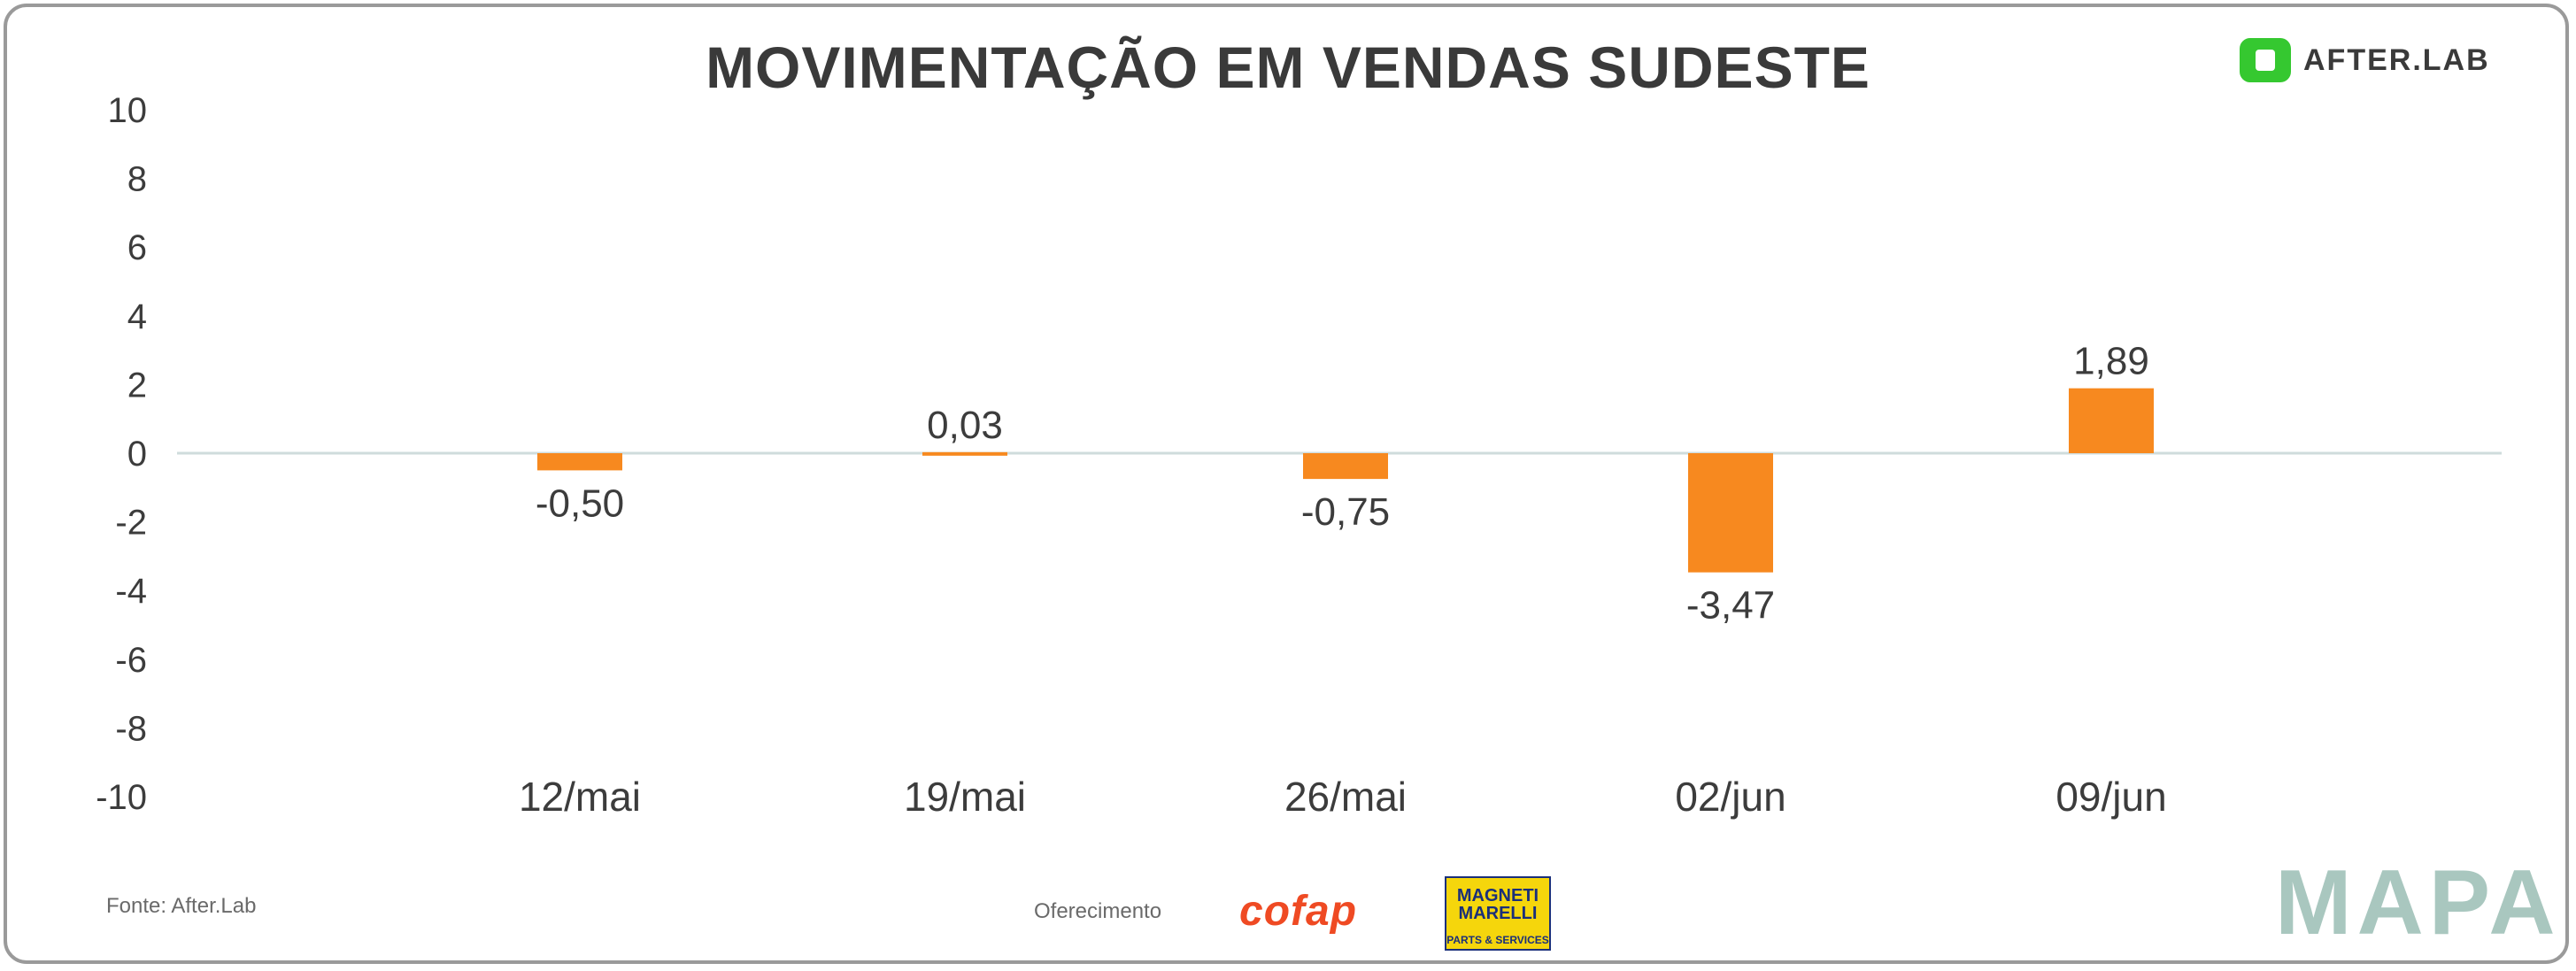  Describe the element at coordinates (137, 180) in the screenshot. I see `y-tick-label: 8` at that location.